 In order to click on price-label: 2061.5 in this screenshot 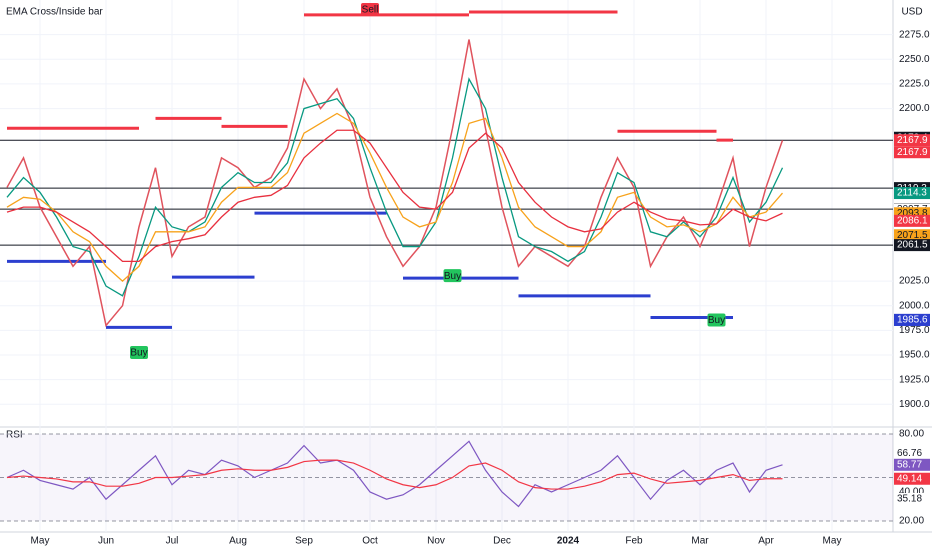, I will do `click(912, 245)`.